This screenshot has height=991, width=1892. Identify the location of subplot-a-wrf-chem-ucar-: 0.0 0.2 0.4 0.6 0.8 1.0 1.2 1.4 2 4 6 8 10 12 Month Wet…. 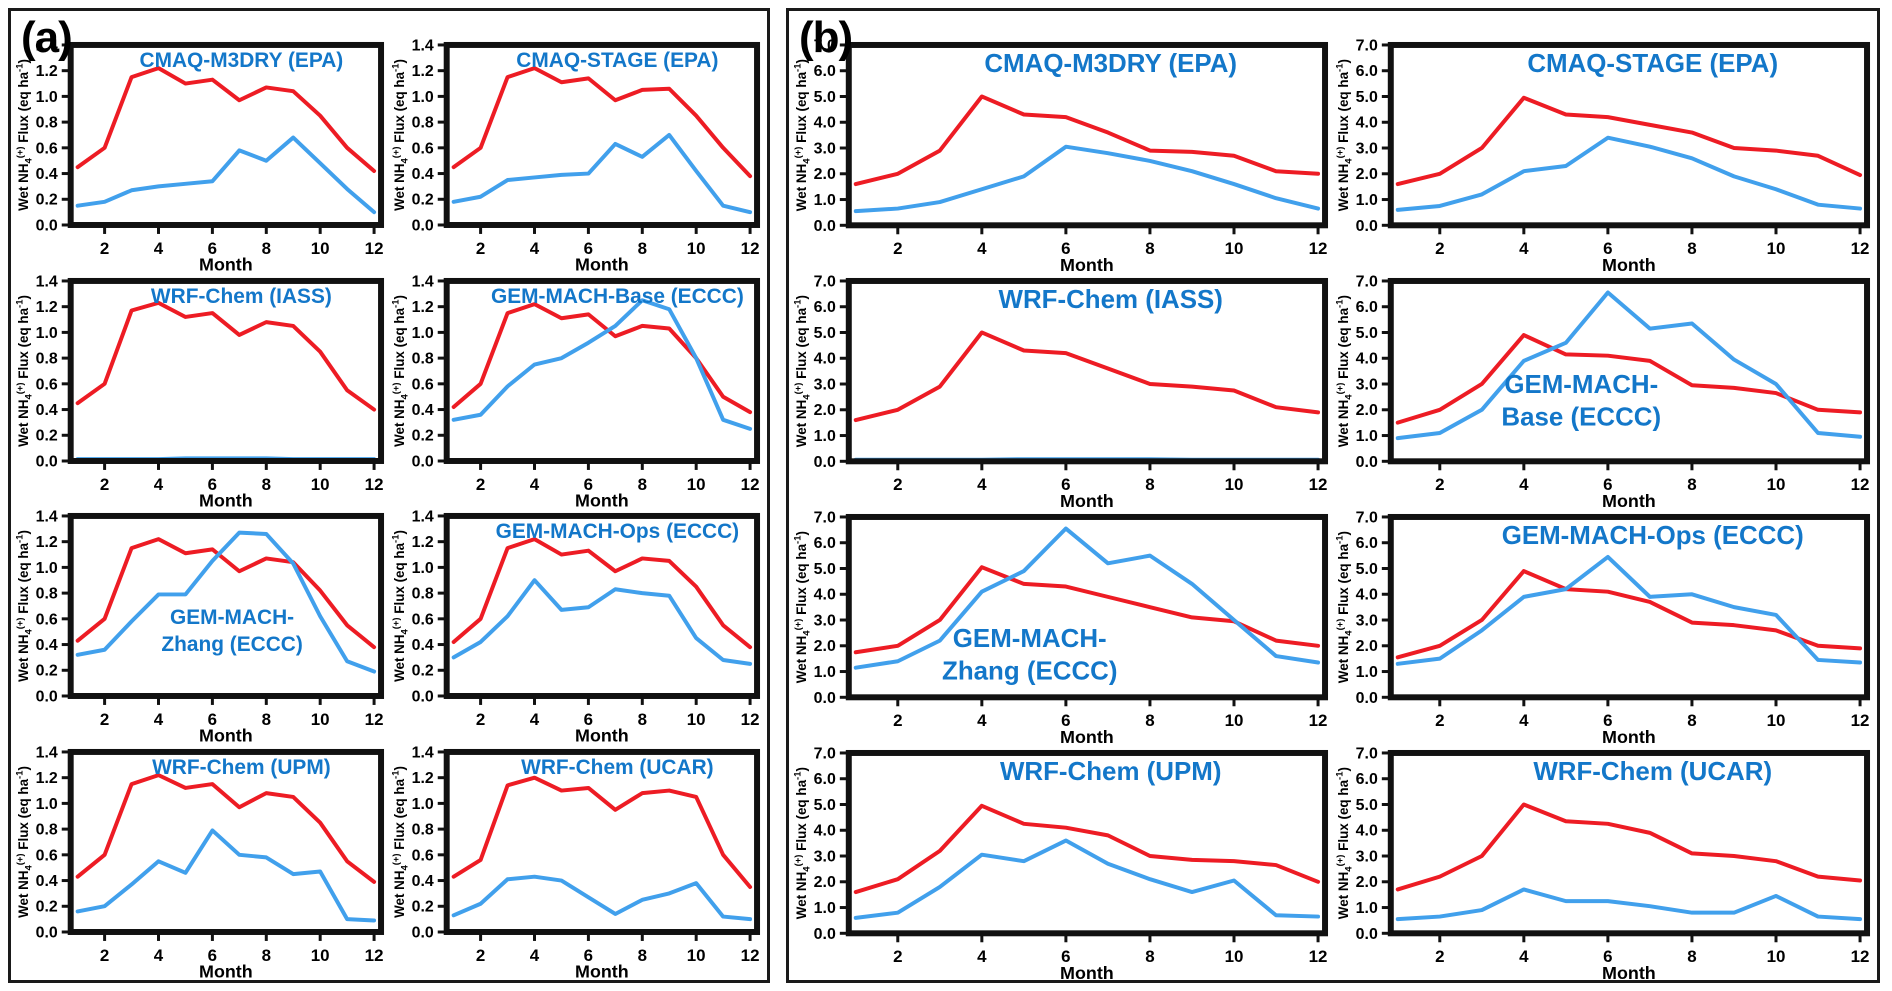
(577, 862).